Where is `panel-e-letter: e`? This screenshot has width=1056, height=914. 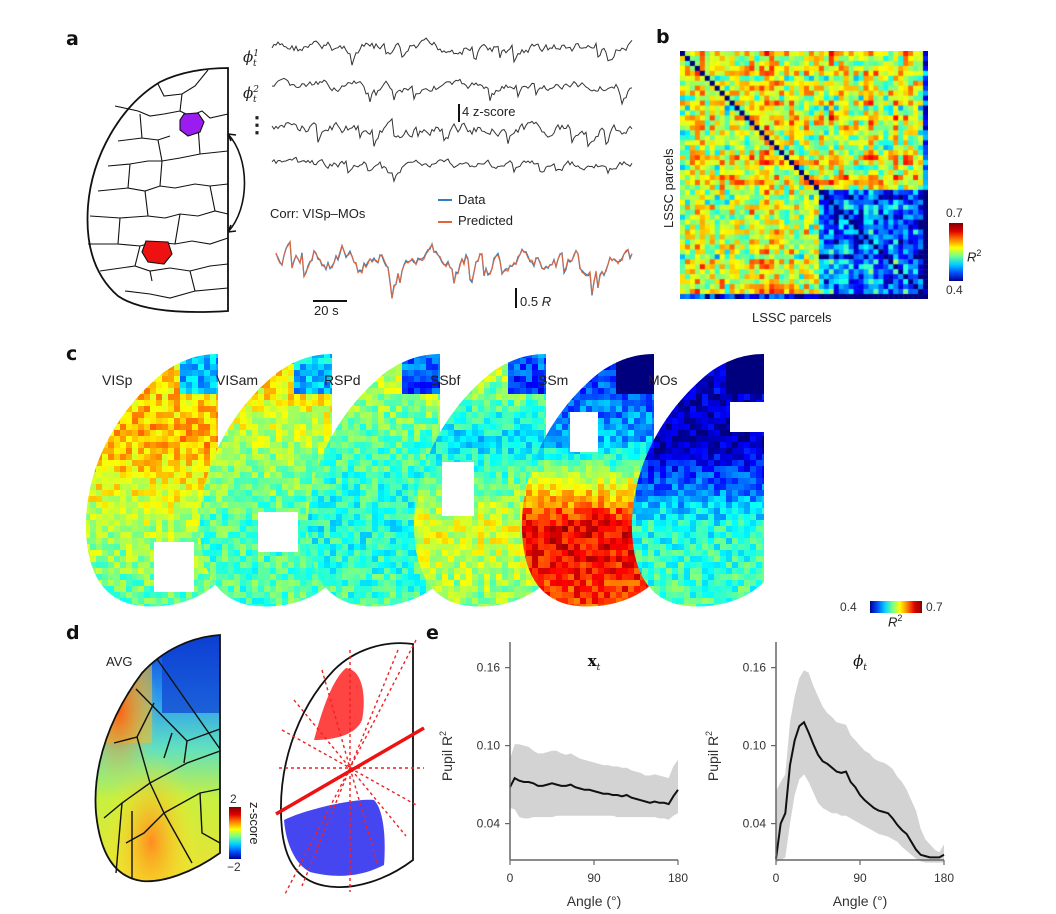 panel-e-letter: e is located at coordinates (432, 633).